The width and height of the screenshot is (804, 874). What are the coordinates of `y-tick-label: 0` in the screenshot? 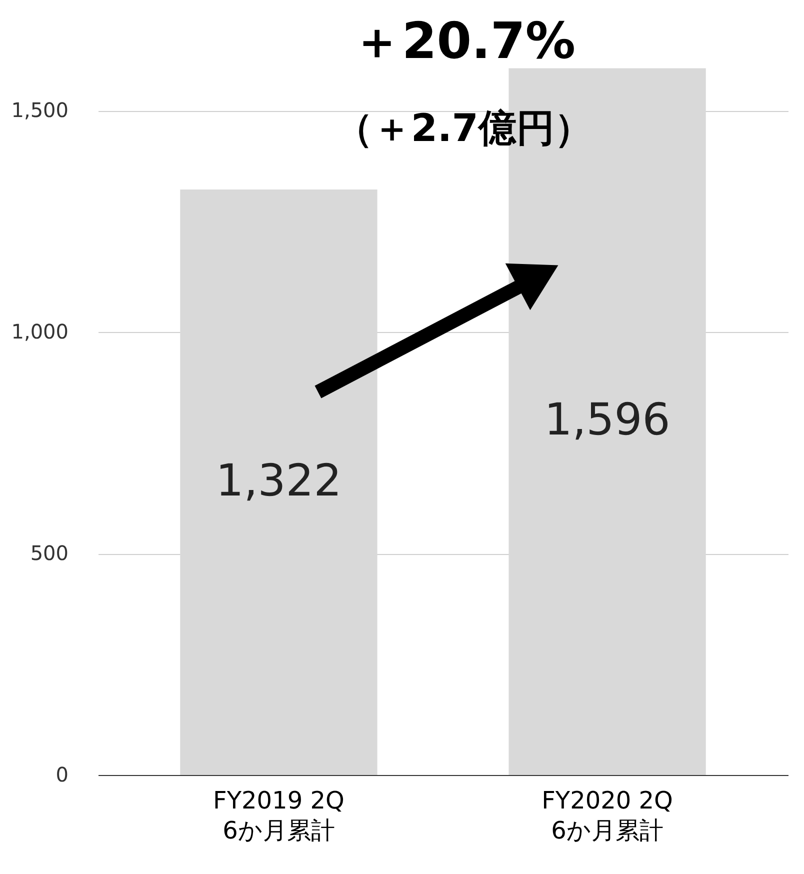 It's located at (62, 774).